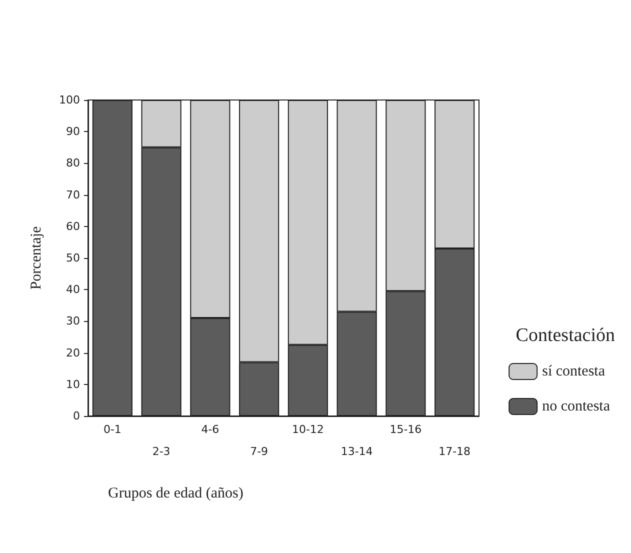  I want to click on y-tick-label: 90, so click(73, 131).